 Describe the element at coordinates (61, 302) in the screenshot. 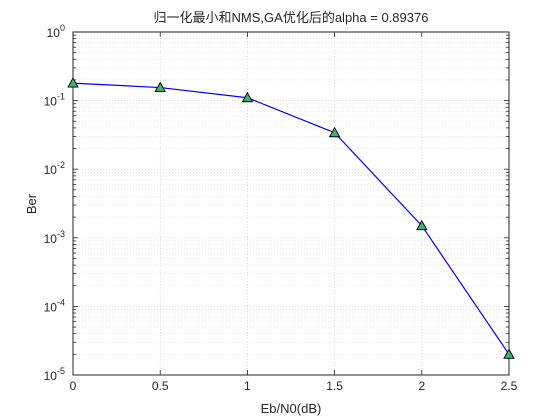

I see `y-tick-exponent: -4` at that location.